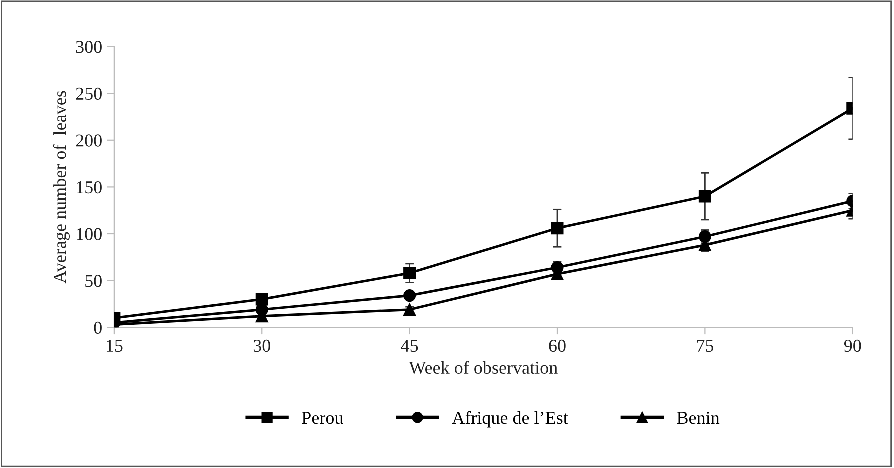 The width and height of the screenshot is (894, 468). Describe the element at coordinates (698, 418) in the screenshot. I see `legend-label: Benin` at that location.